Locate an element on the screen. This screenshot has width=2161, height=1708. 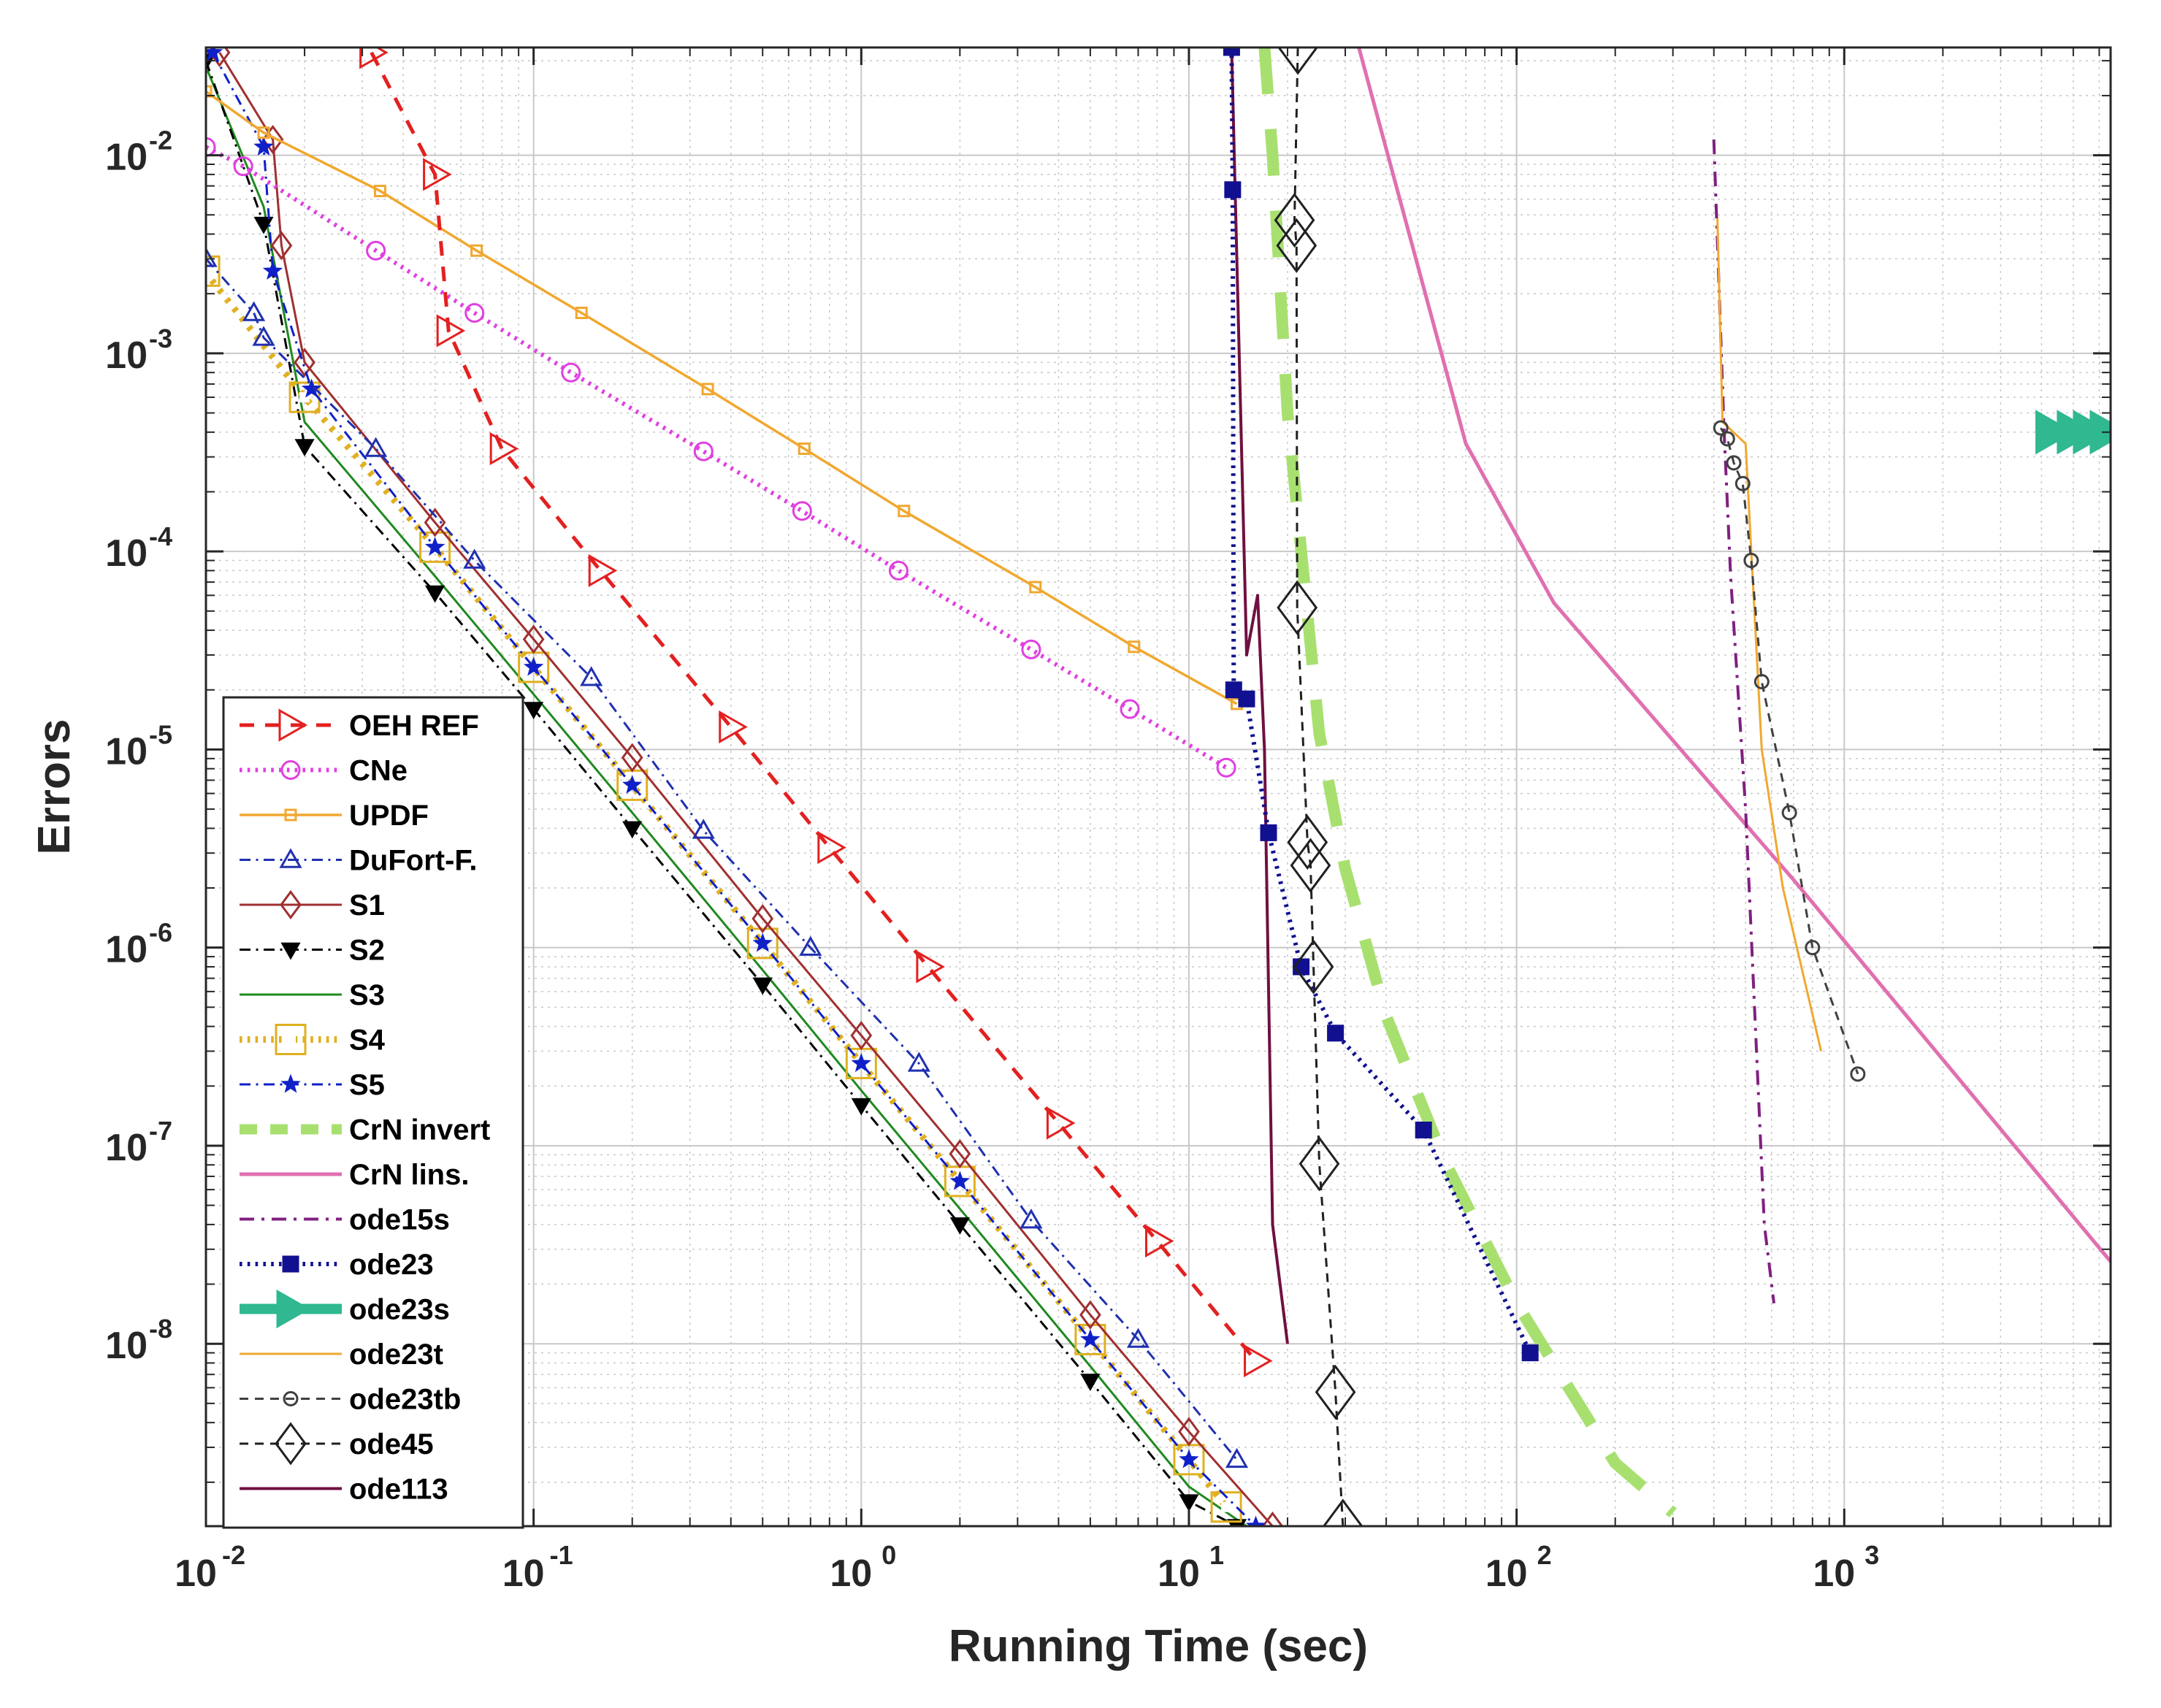
x-axis-title: Running Time (sec) is located at coordinates (1158, 1646).